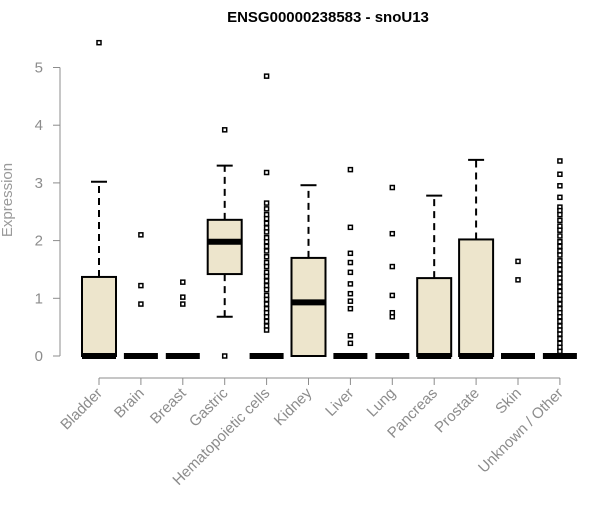  Describe the element at coordinates (39, 183) in the screenshot. I see `y-tick-label: 3` at that location.